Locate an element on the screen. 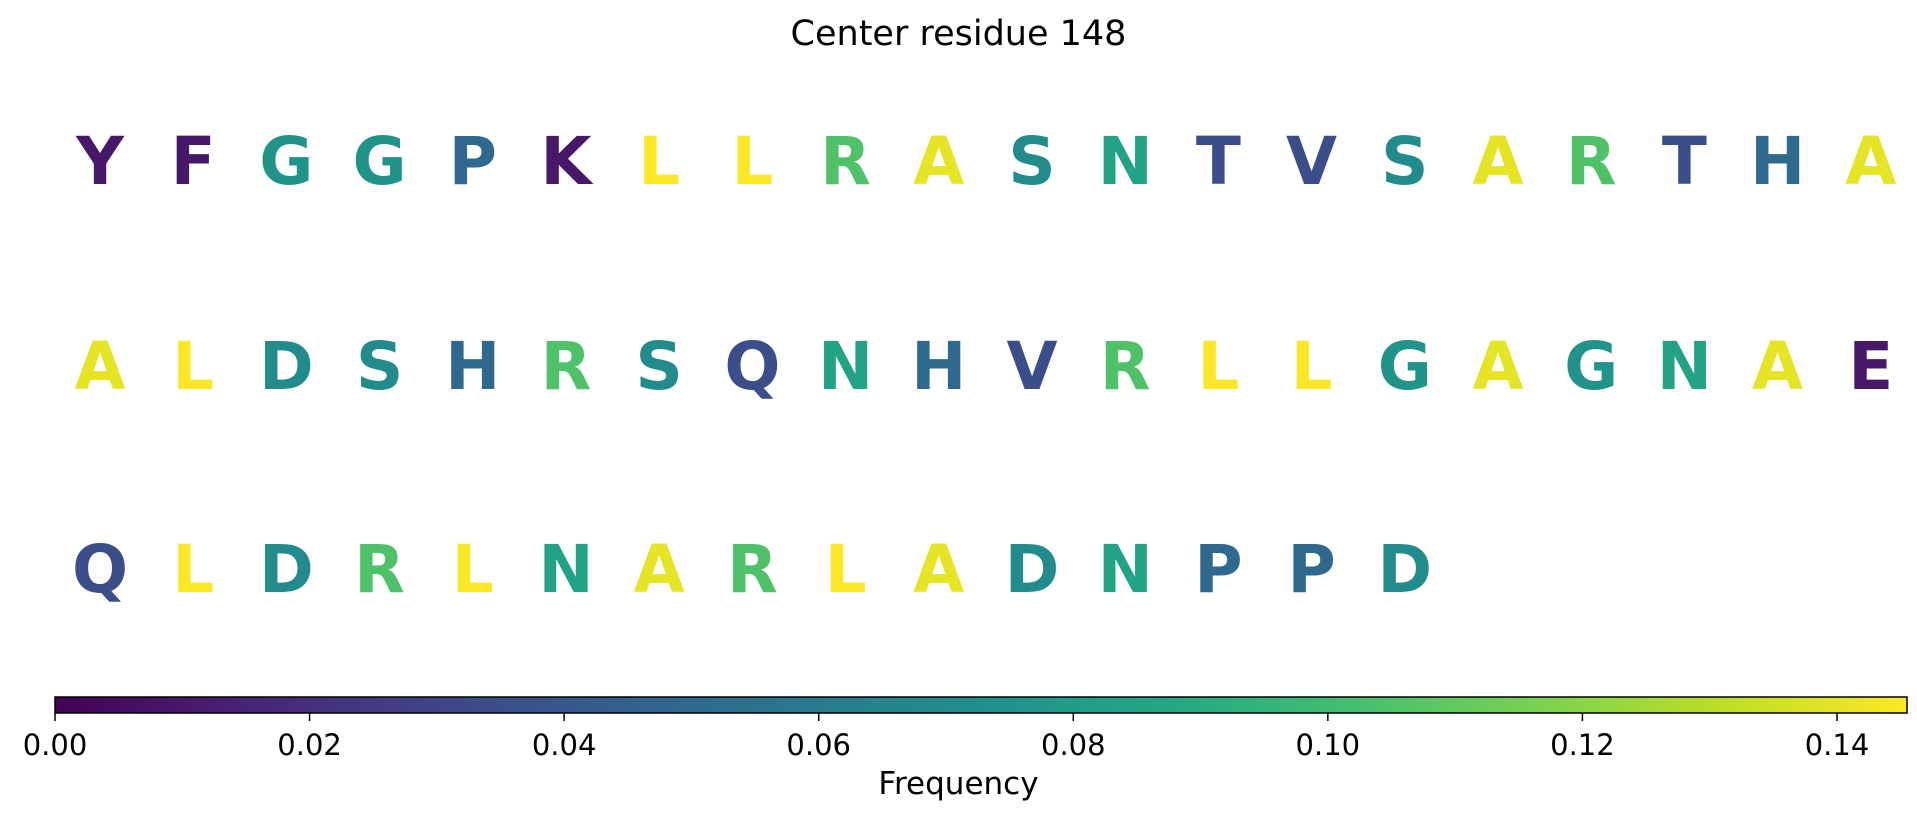 Image resolution: width=1917 pixels, height=822 pixels. colorbar-tick-label: 0.04 is located at coordinates (564, 745).